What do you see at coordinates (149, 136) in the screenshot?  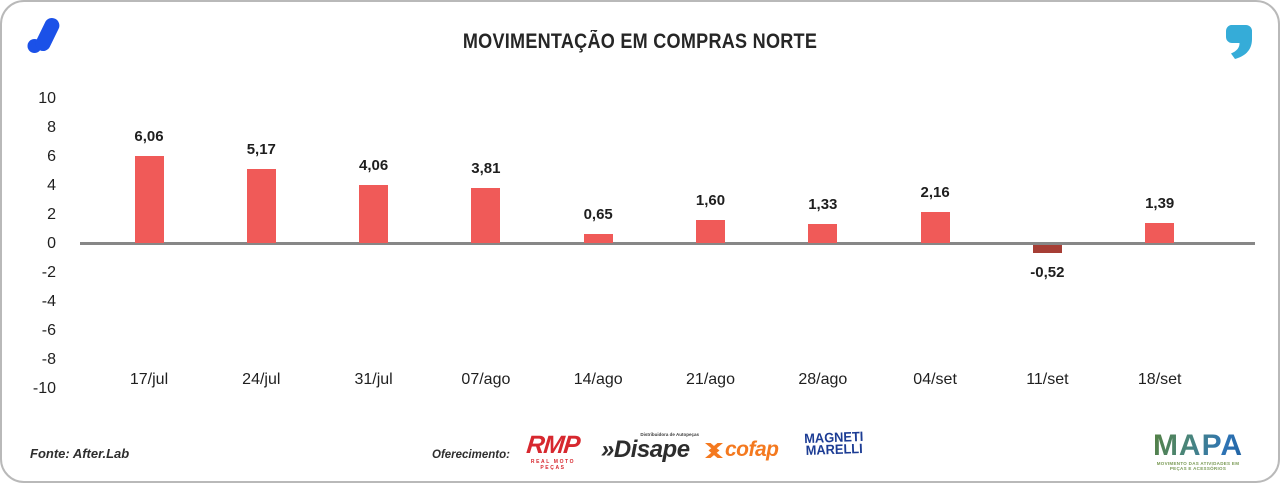 I see `bar-value-label: 6,06` at bounding box center [149, 136].